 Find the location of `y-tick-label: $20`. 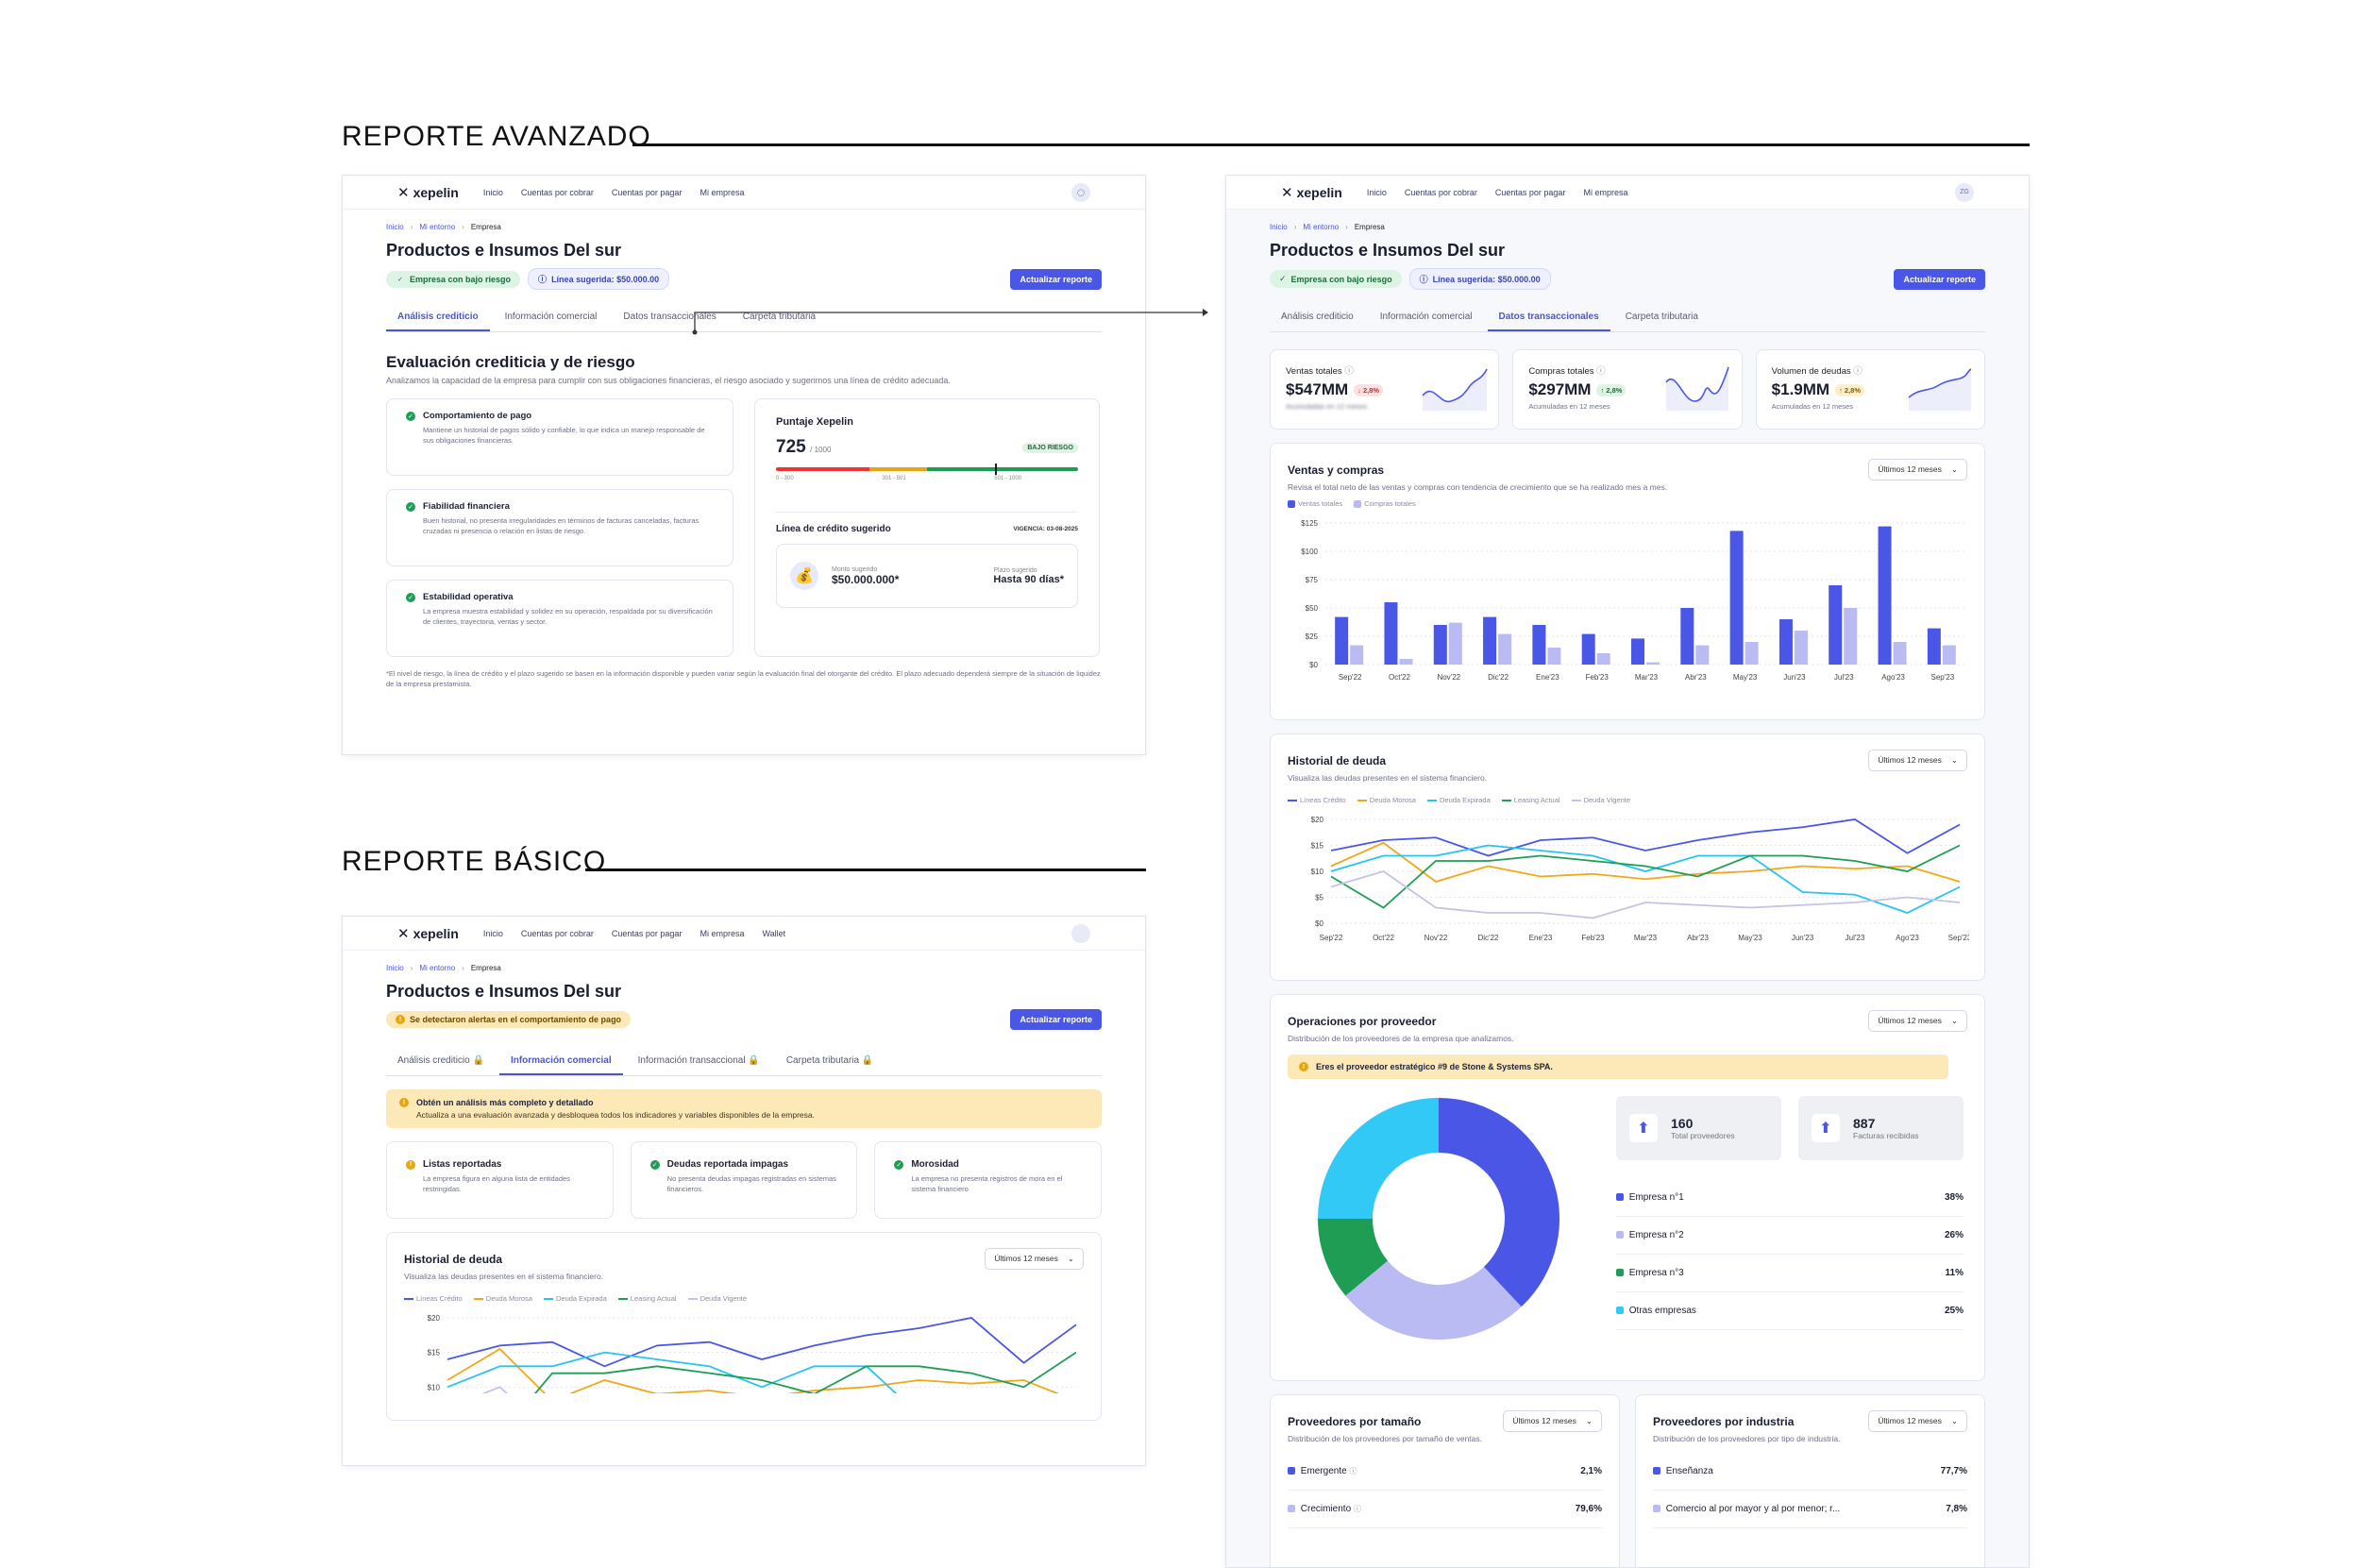

y-tick-label: $20 is located at coordinates (434, 1318).